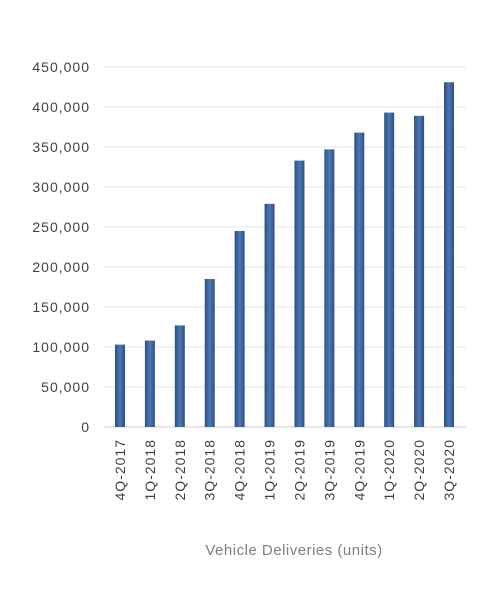  What do you see at coordinates (389, 469) in the screenshot?
I see `x-tick-label: 1Q-2020` at bounding box center [389, 469].